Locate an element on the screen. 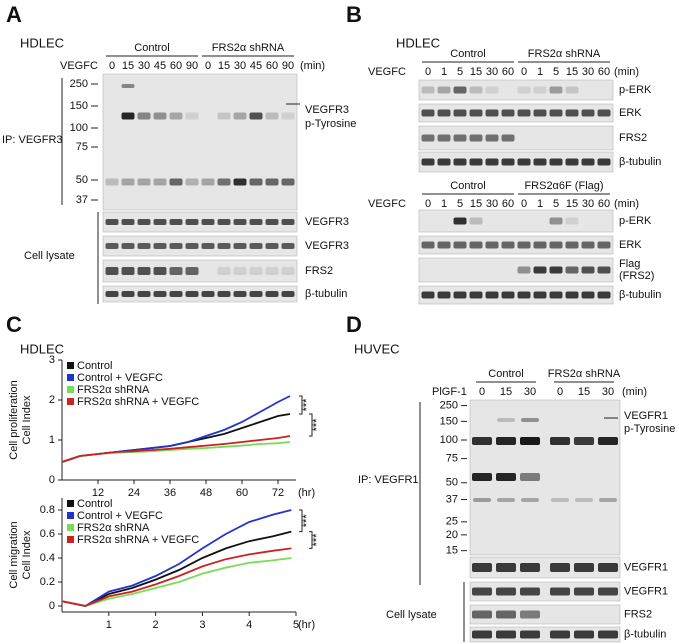 The height and width of the screenshot is (644, 679). blot-label: Flag is located at coordinates (629, 264).